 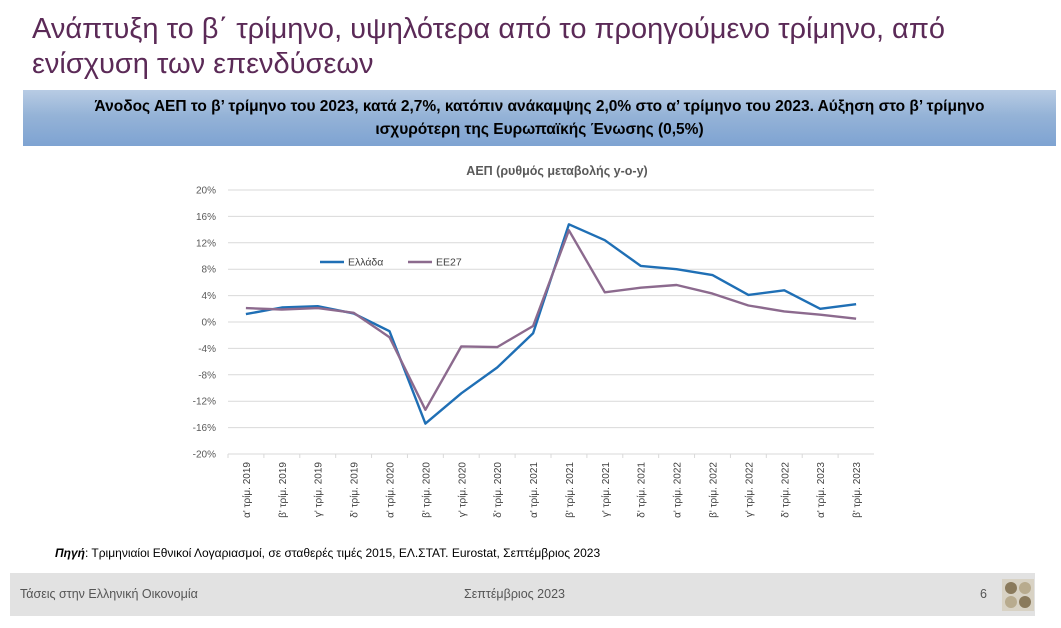 I want to click on x-tick-label: β' τρίμ. 2022, so click(x=714, y=490).